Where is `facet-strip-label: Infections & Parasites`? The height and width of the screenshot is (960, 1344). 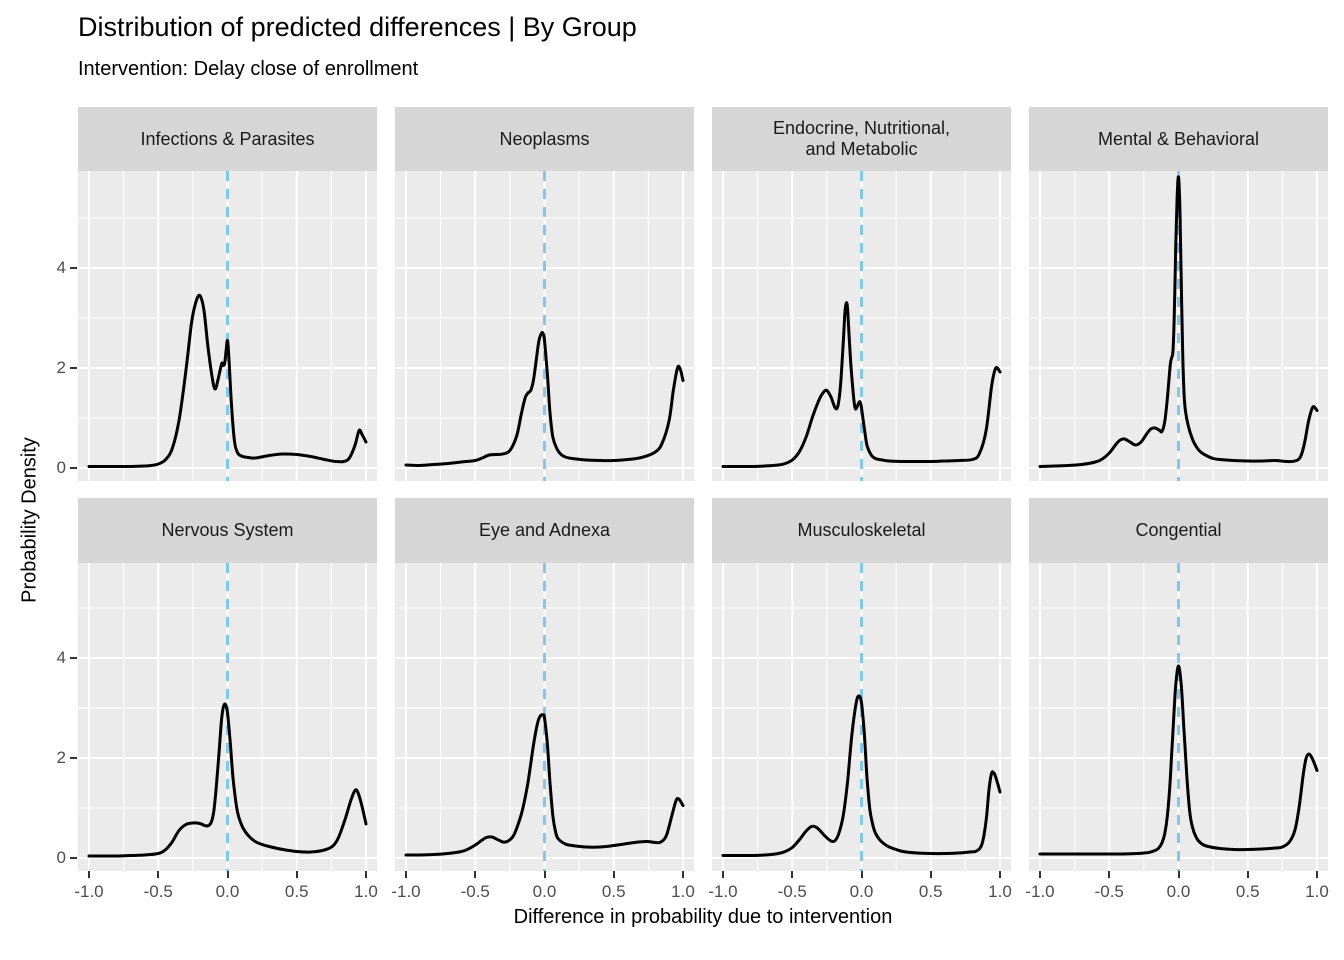
facet-strip-label: Infections & Parasites is located at coordinates (227, 138).